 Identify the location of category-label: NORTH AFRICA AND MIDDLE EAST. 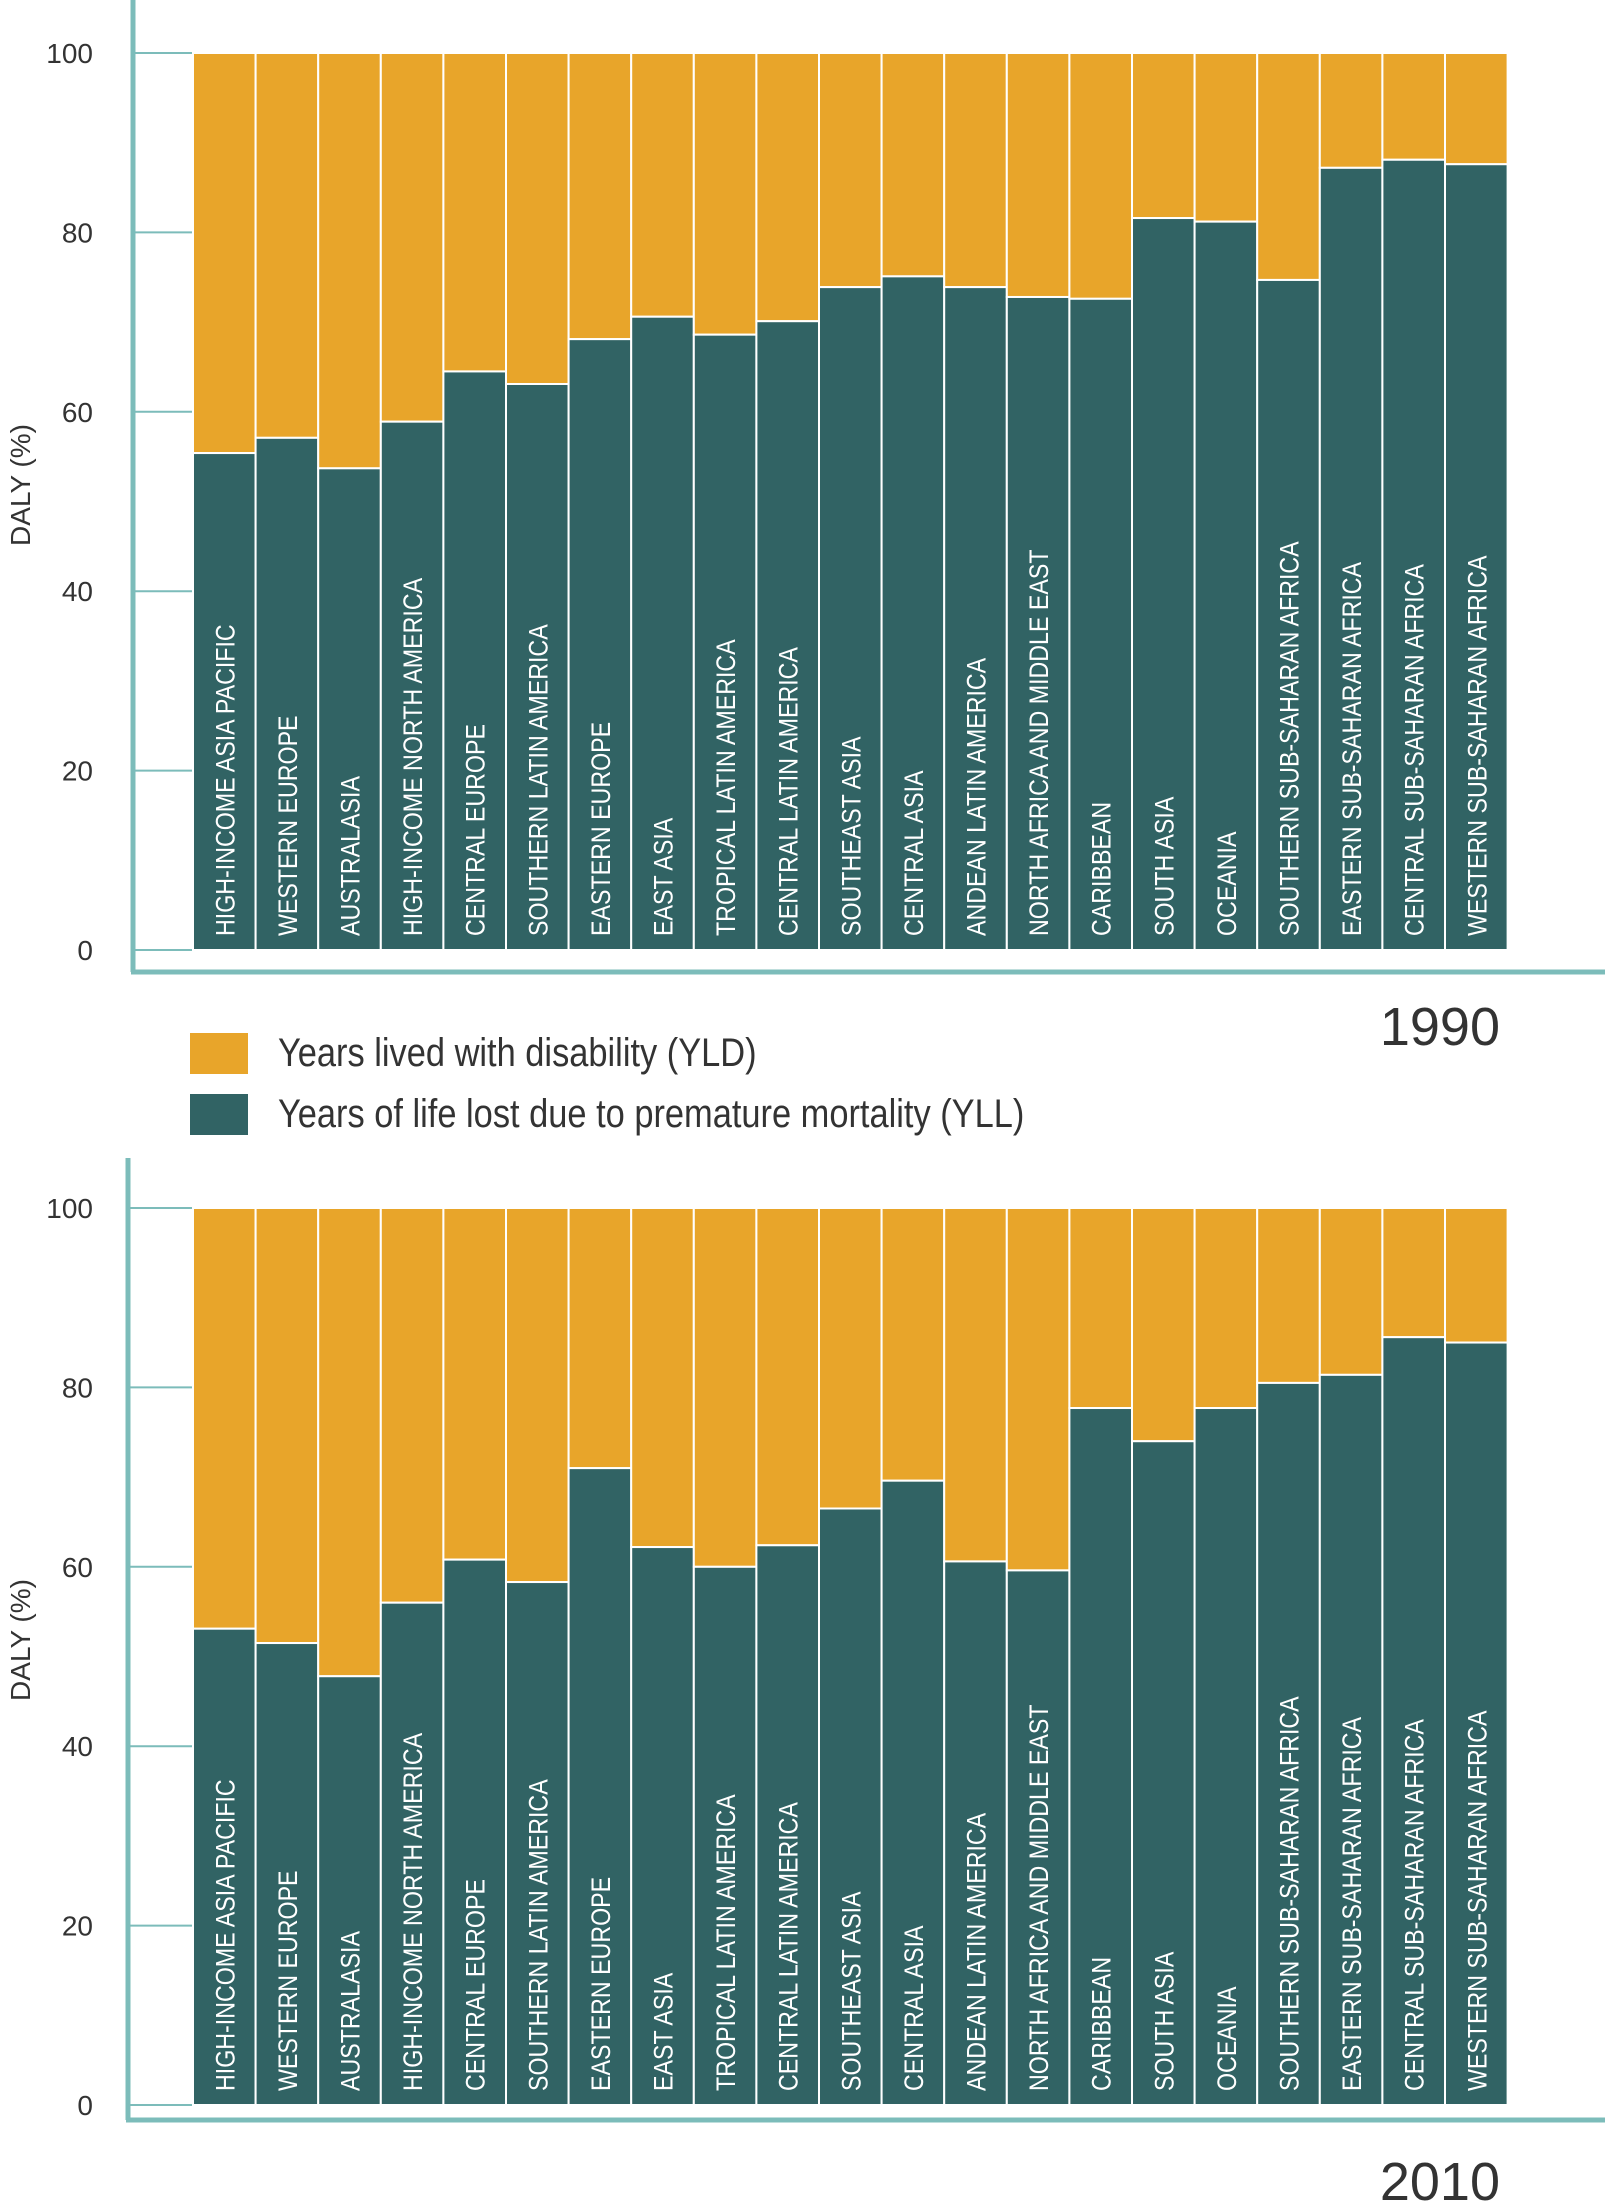
(1040, 742).